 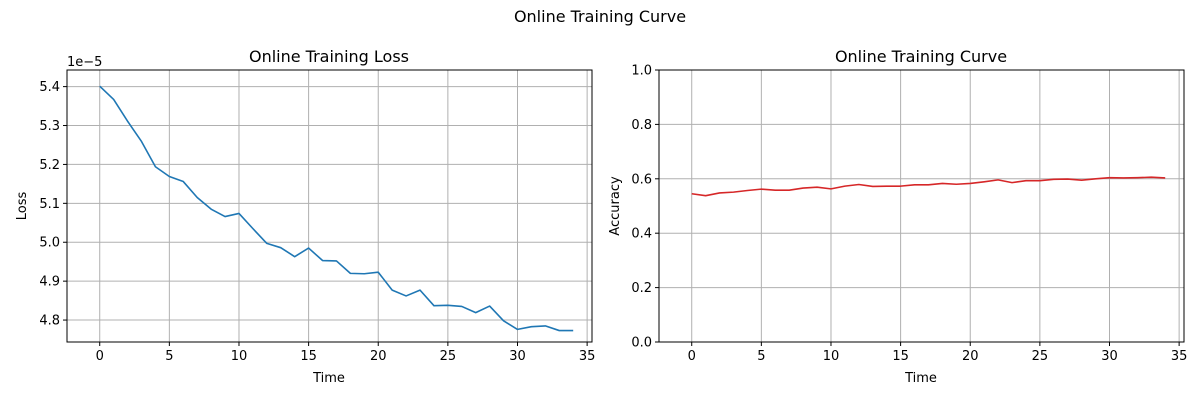 What do you see at coordinates (329, 56) in the screenshot?
I see `loss-chart-title: Online Training Loss` at bounding box center [329, 56].